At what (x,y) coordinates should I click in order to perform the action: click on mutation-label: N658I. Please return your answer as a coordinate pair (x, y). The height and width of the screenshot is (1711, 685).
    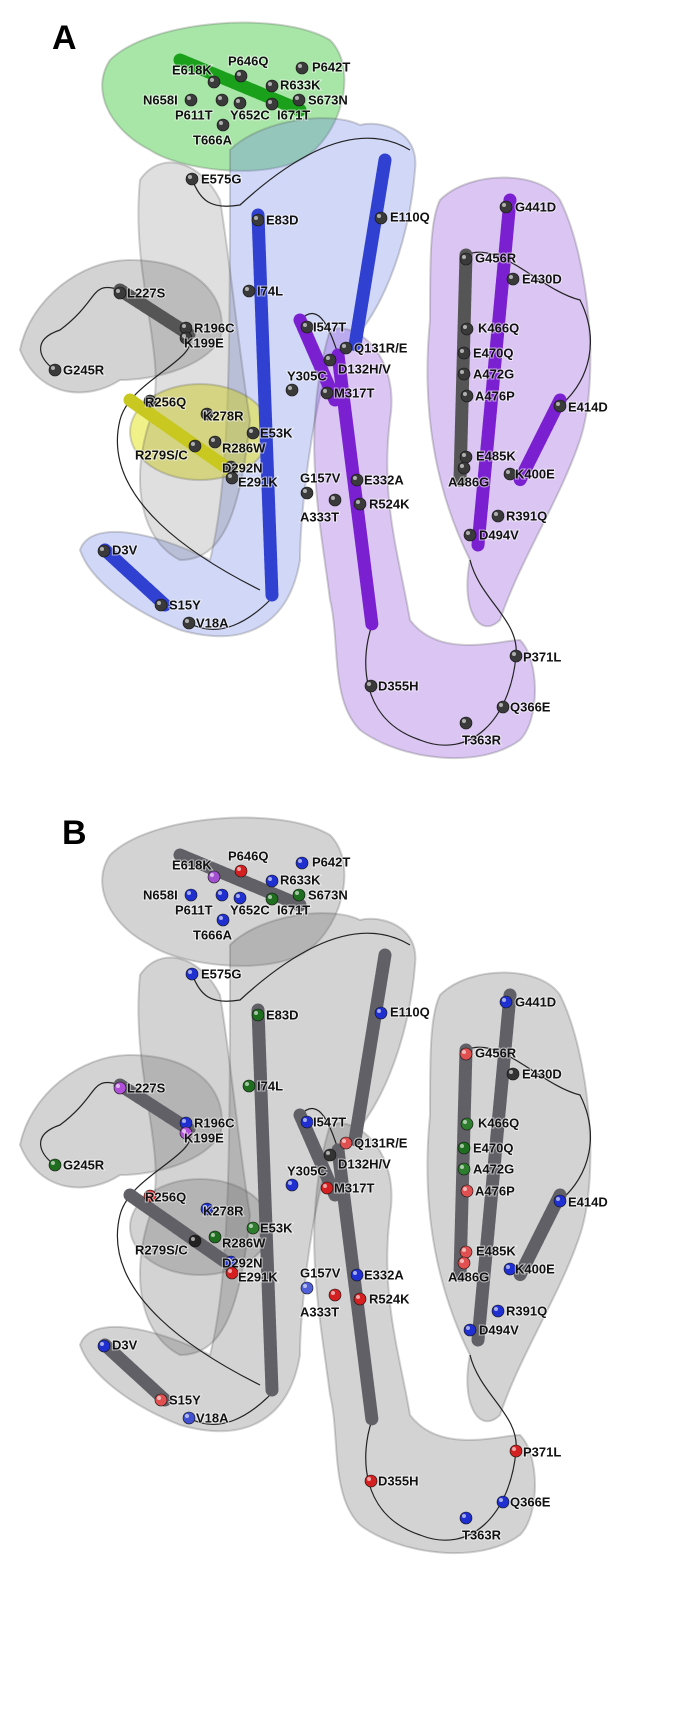
    Looking at the image, I should click on (160, 99).